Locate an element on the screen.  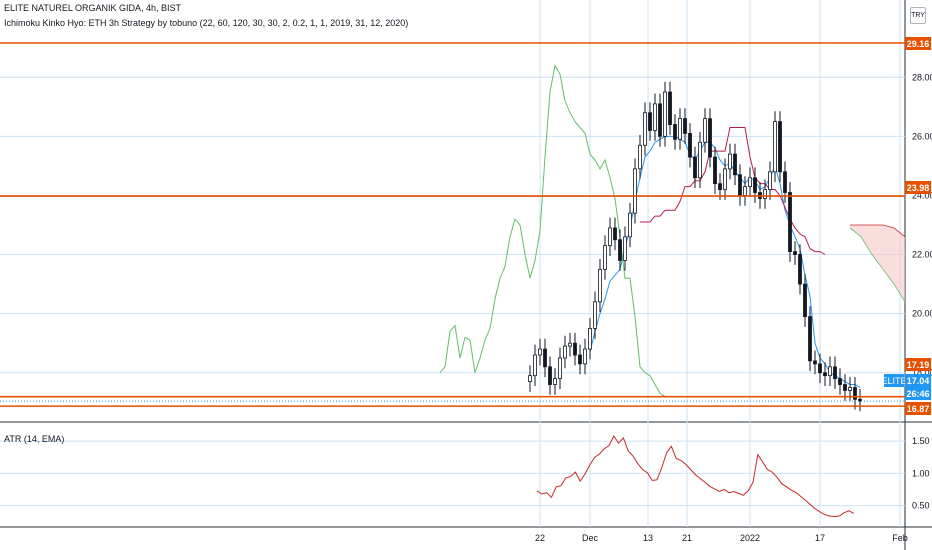
symbol-title: ELITE NATUREL ORGANIK GIDA, 4h, BIST is located at coordinates (93, 8).